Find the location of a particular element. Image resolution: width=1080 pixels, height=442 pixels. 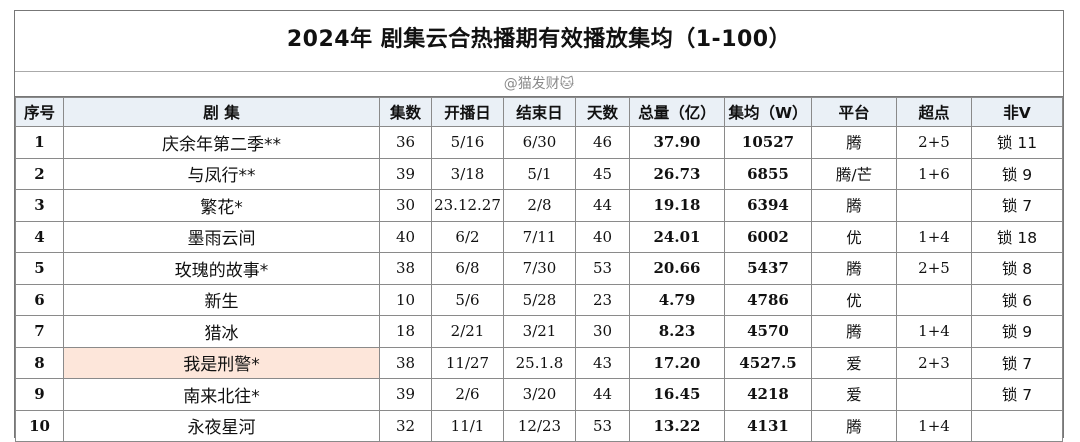

cell-days: 30 is located at coordinates (602, 331).